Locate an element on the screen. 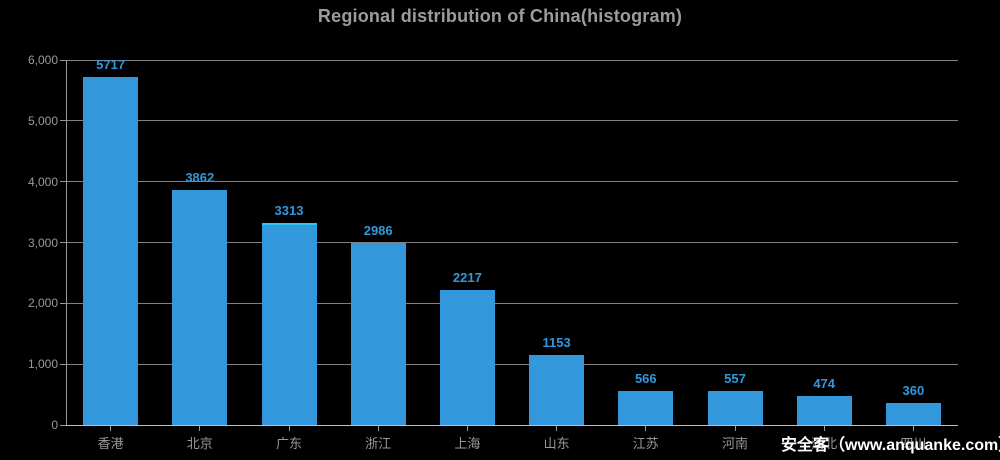 The width and height of the screenshot is (1000, 460). x-axis-label: 广东 is located at coordinates (288, 443).